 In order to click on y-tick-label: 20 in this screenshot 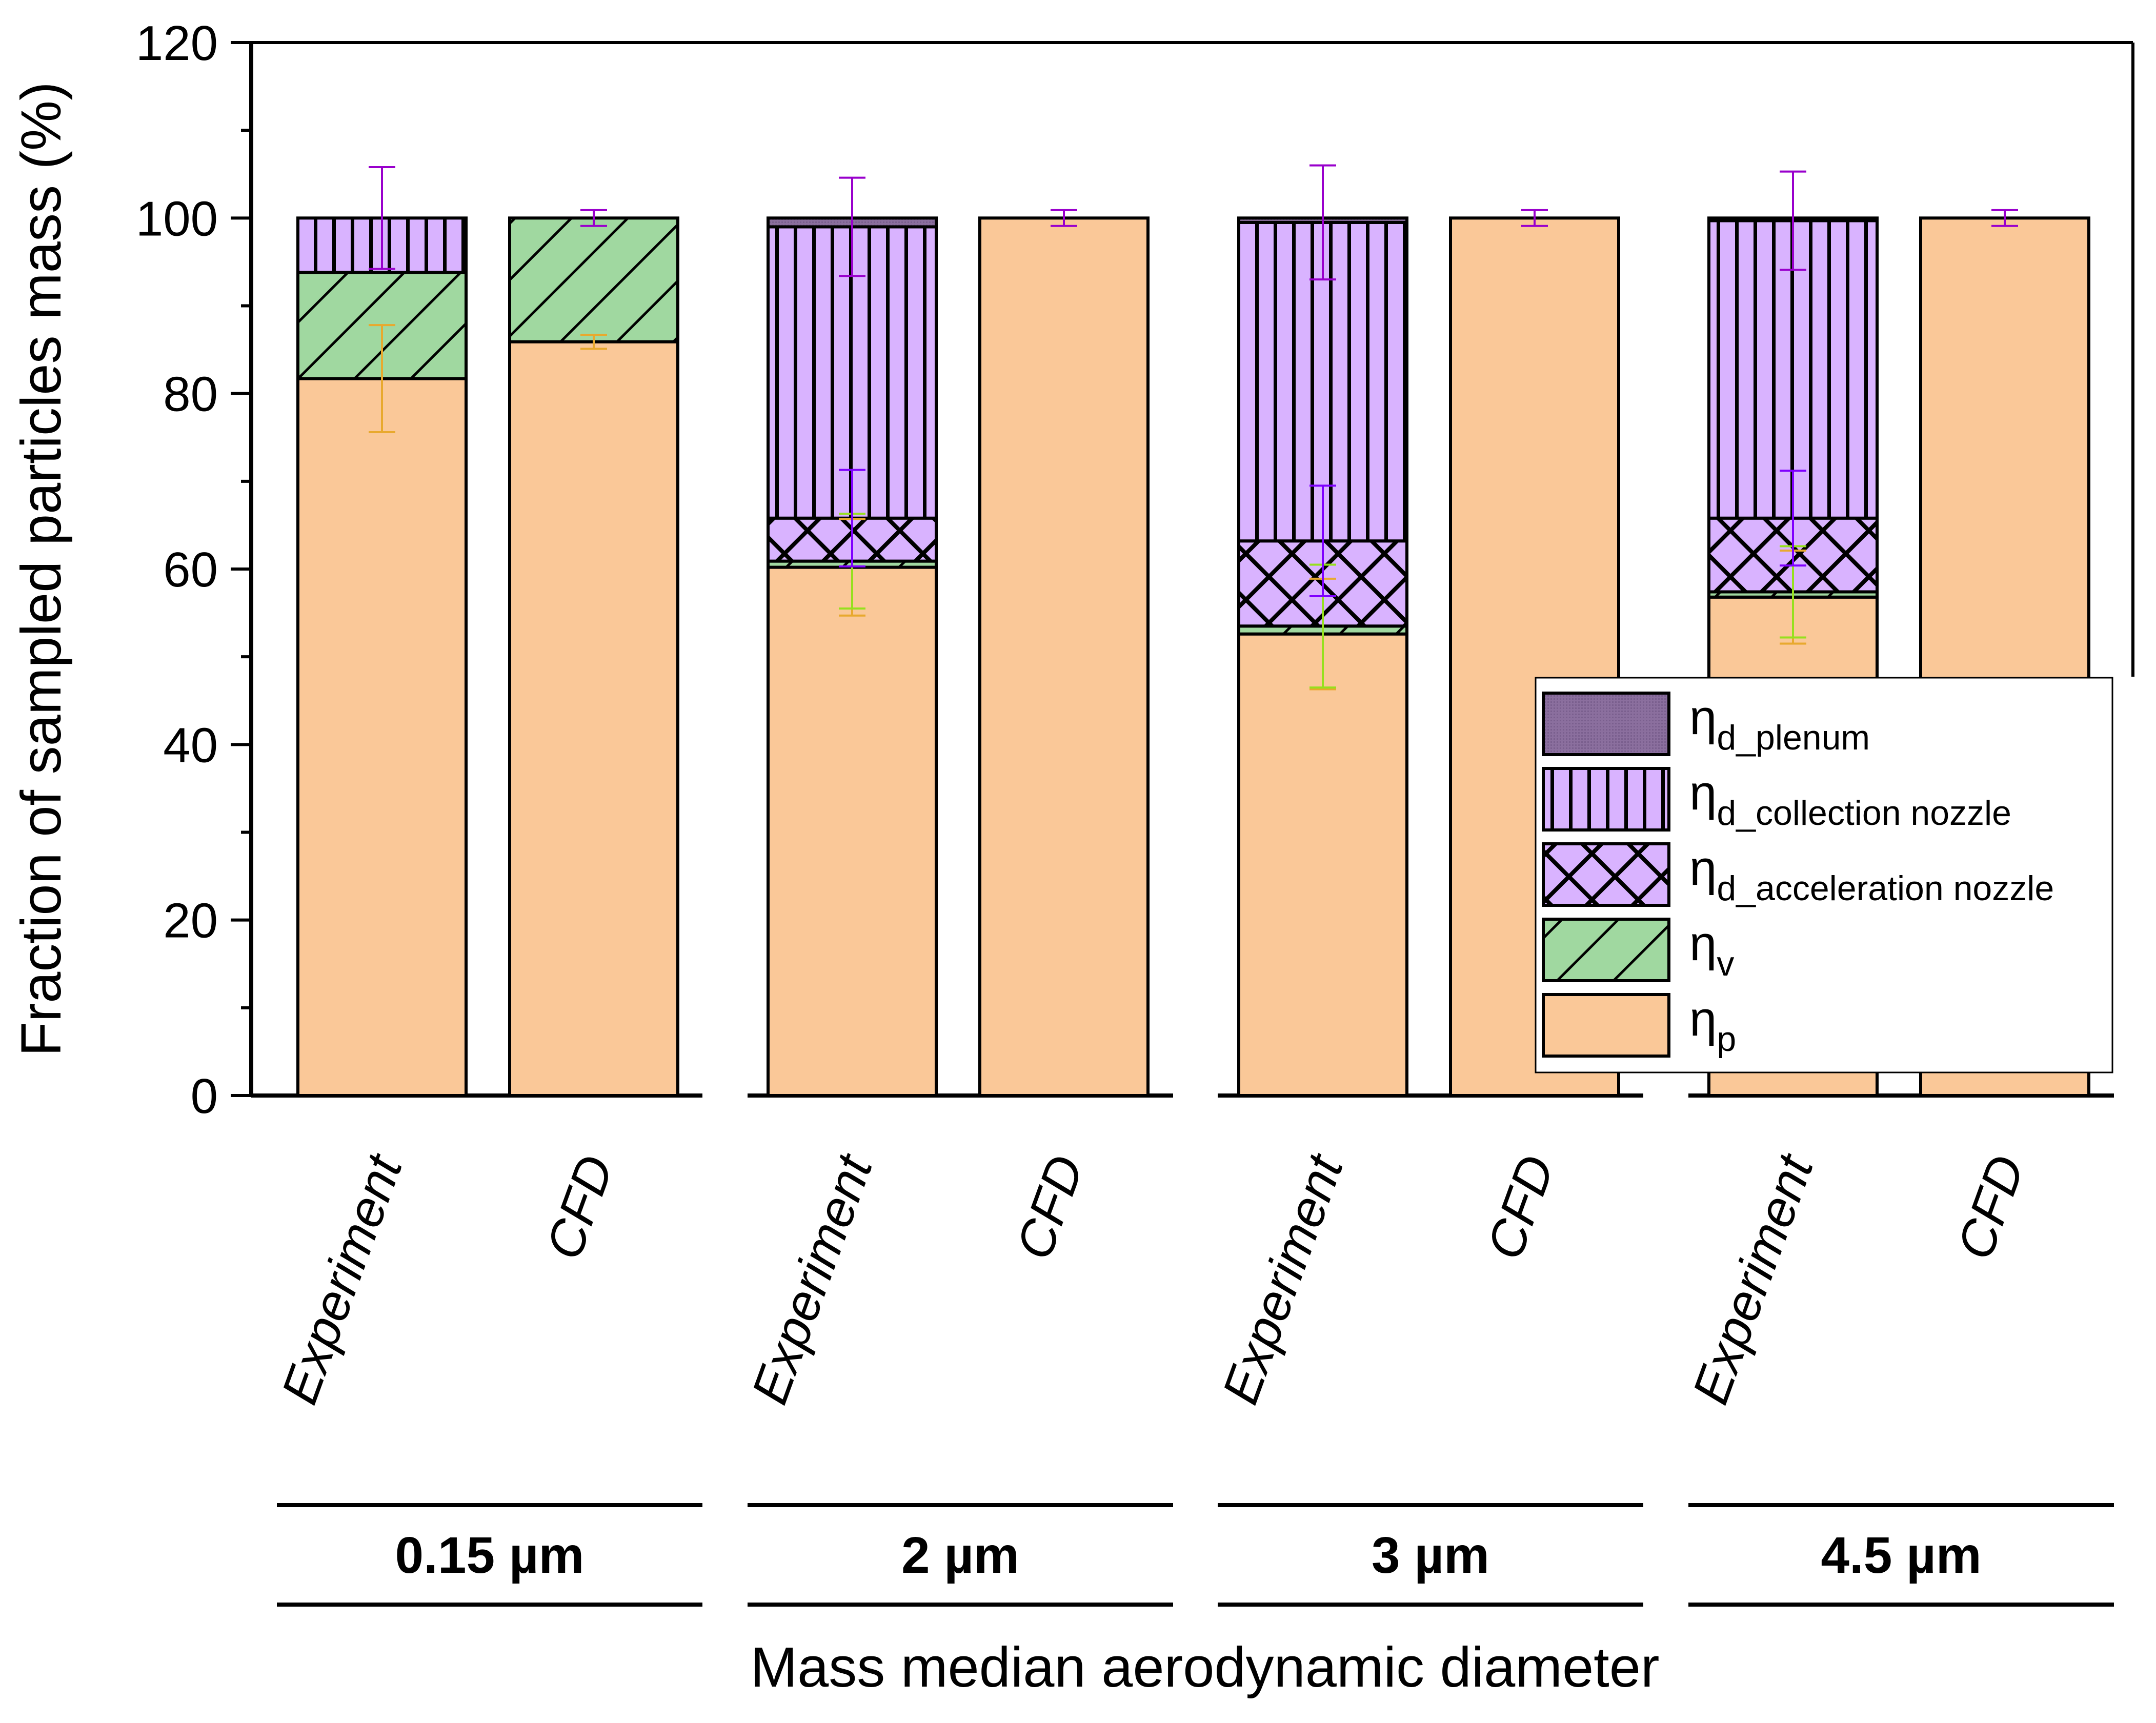, I will do `click(190, 921)`.